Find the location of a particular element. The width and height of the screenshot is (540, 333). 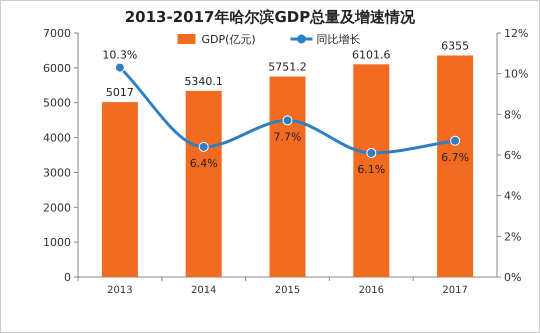

y-tick-label: 2000 is located at coordinates (57, 207).